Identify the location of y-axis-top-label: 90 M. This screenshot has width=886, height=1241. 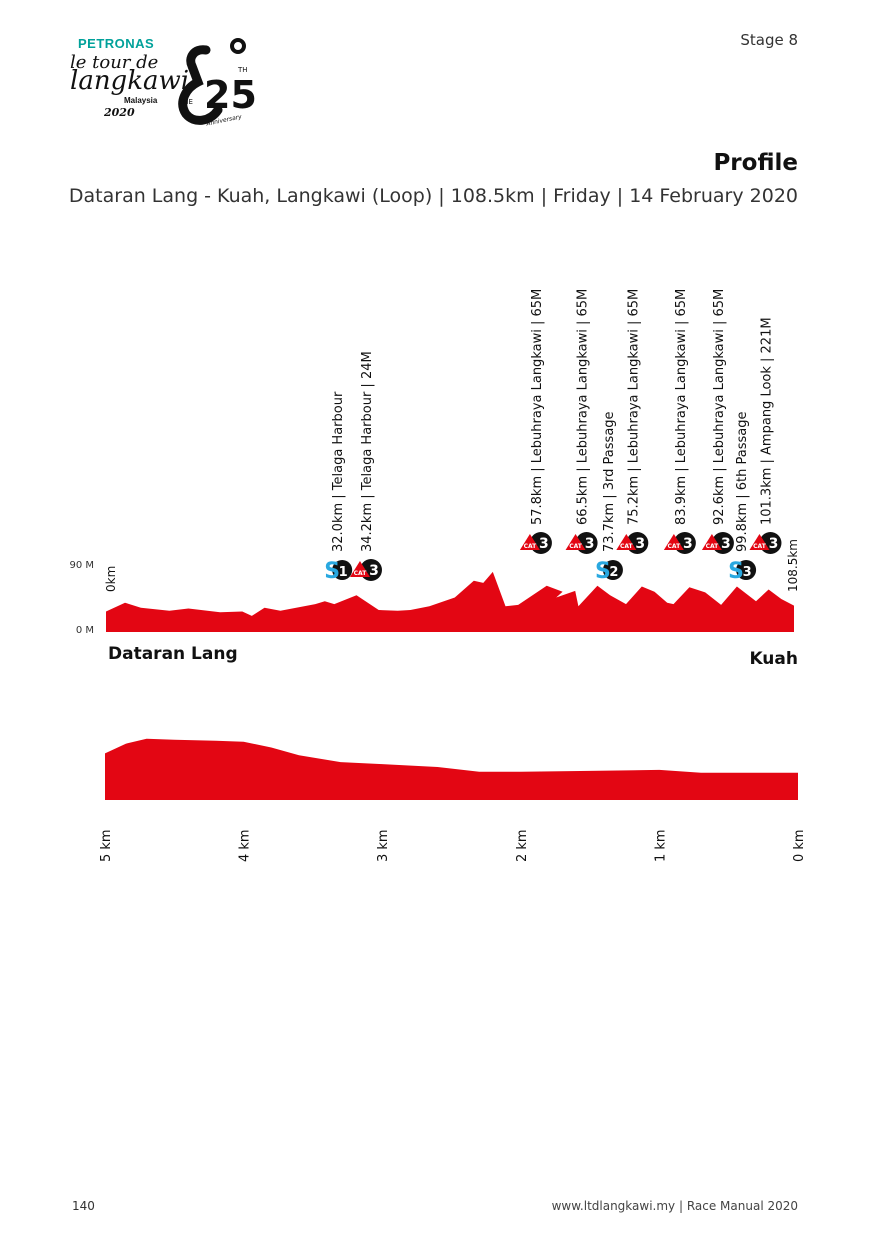
(81, 565).